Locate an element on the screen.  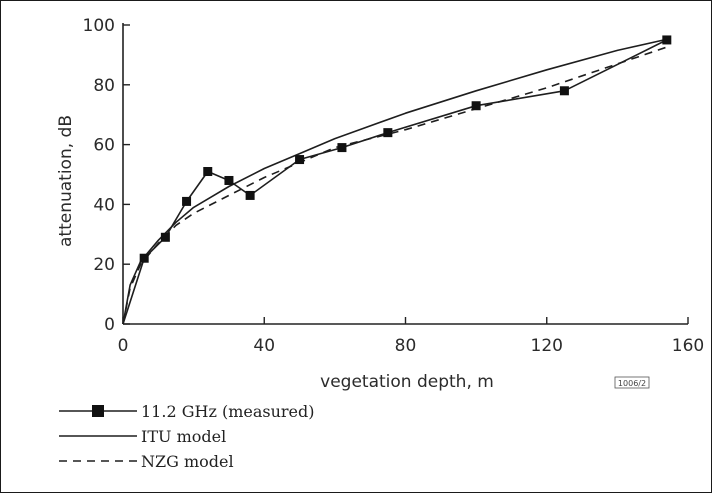
figure-id-box is located at coordinates (632, 382).